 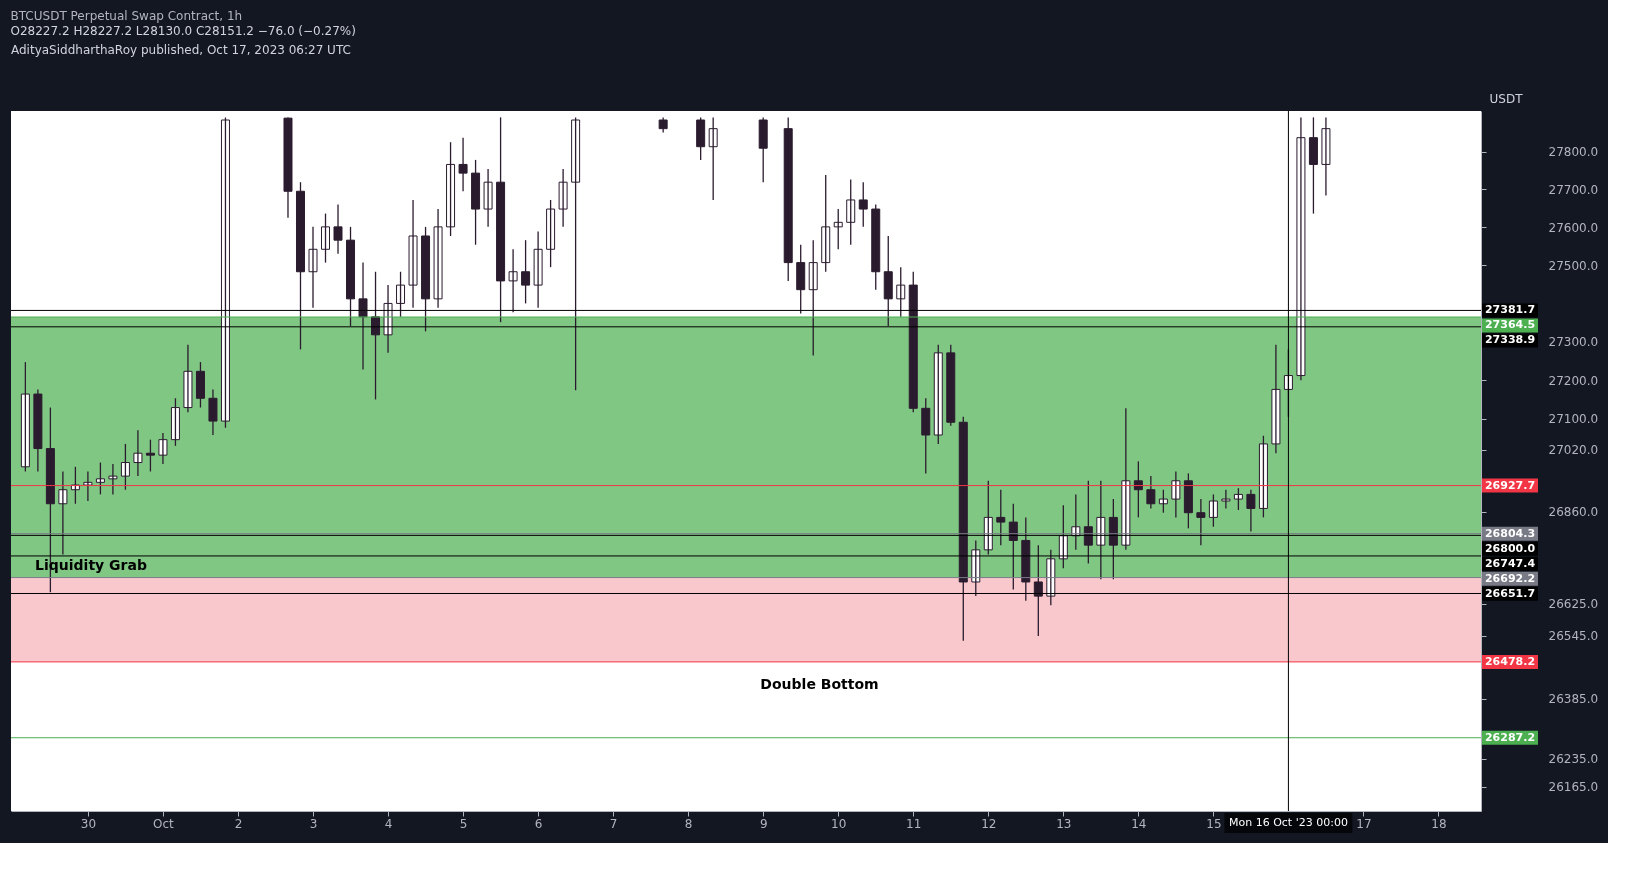 I want to click on y-tick-label: 27800.0, so click(x=1573, y=152).